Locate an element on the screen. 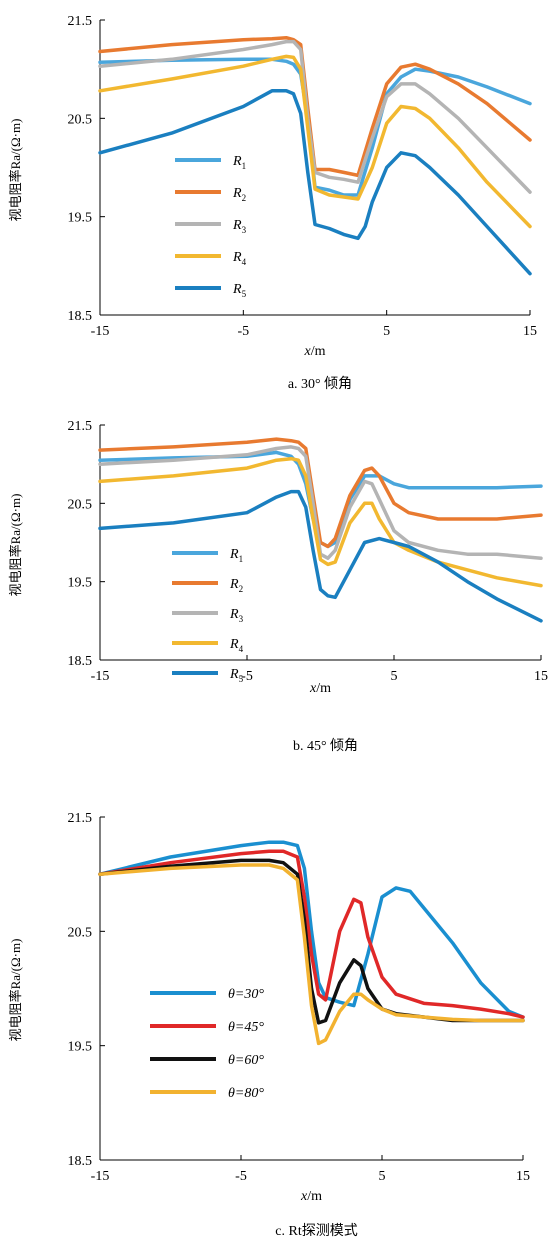 This screenshot has width=553, height=1247. legend-name: θ=60° is located at coordinates (246, 1060).